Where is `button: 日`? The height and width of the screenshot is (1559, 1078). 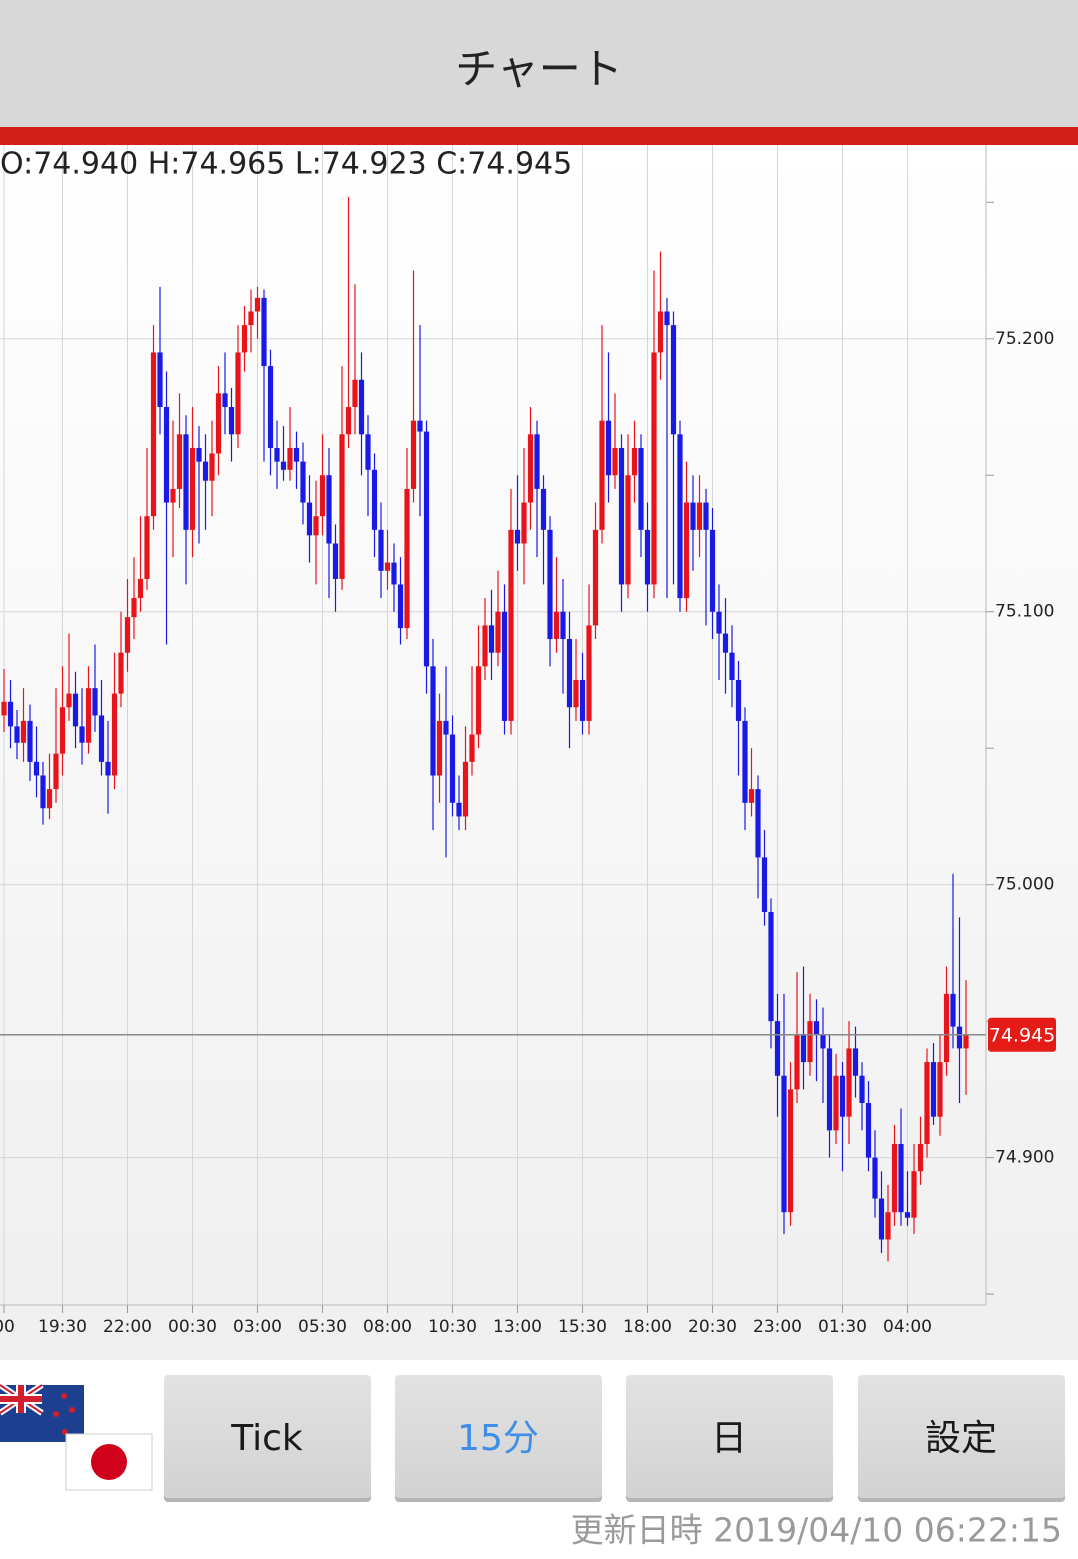
button: 日 is located at coordinates (729, 1438).